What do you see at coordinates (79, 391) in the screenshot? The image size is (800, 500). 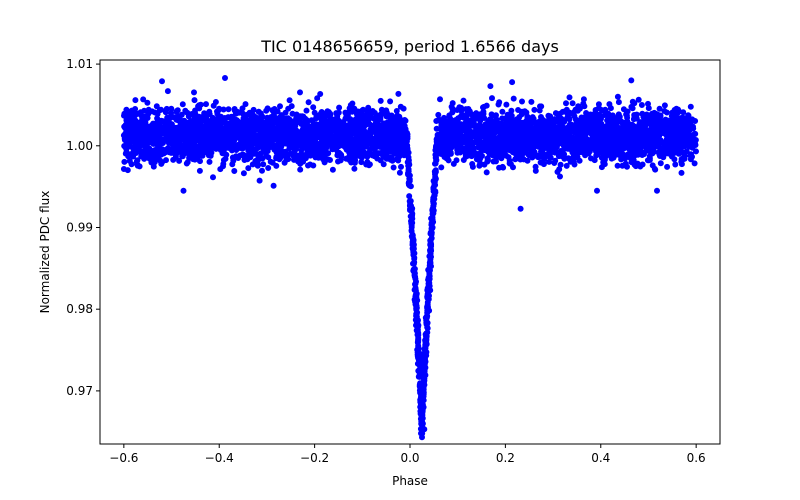 I see `y-tick-label: 0.97` at bounding box center [79, 391].